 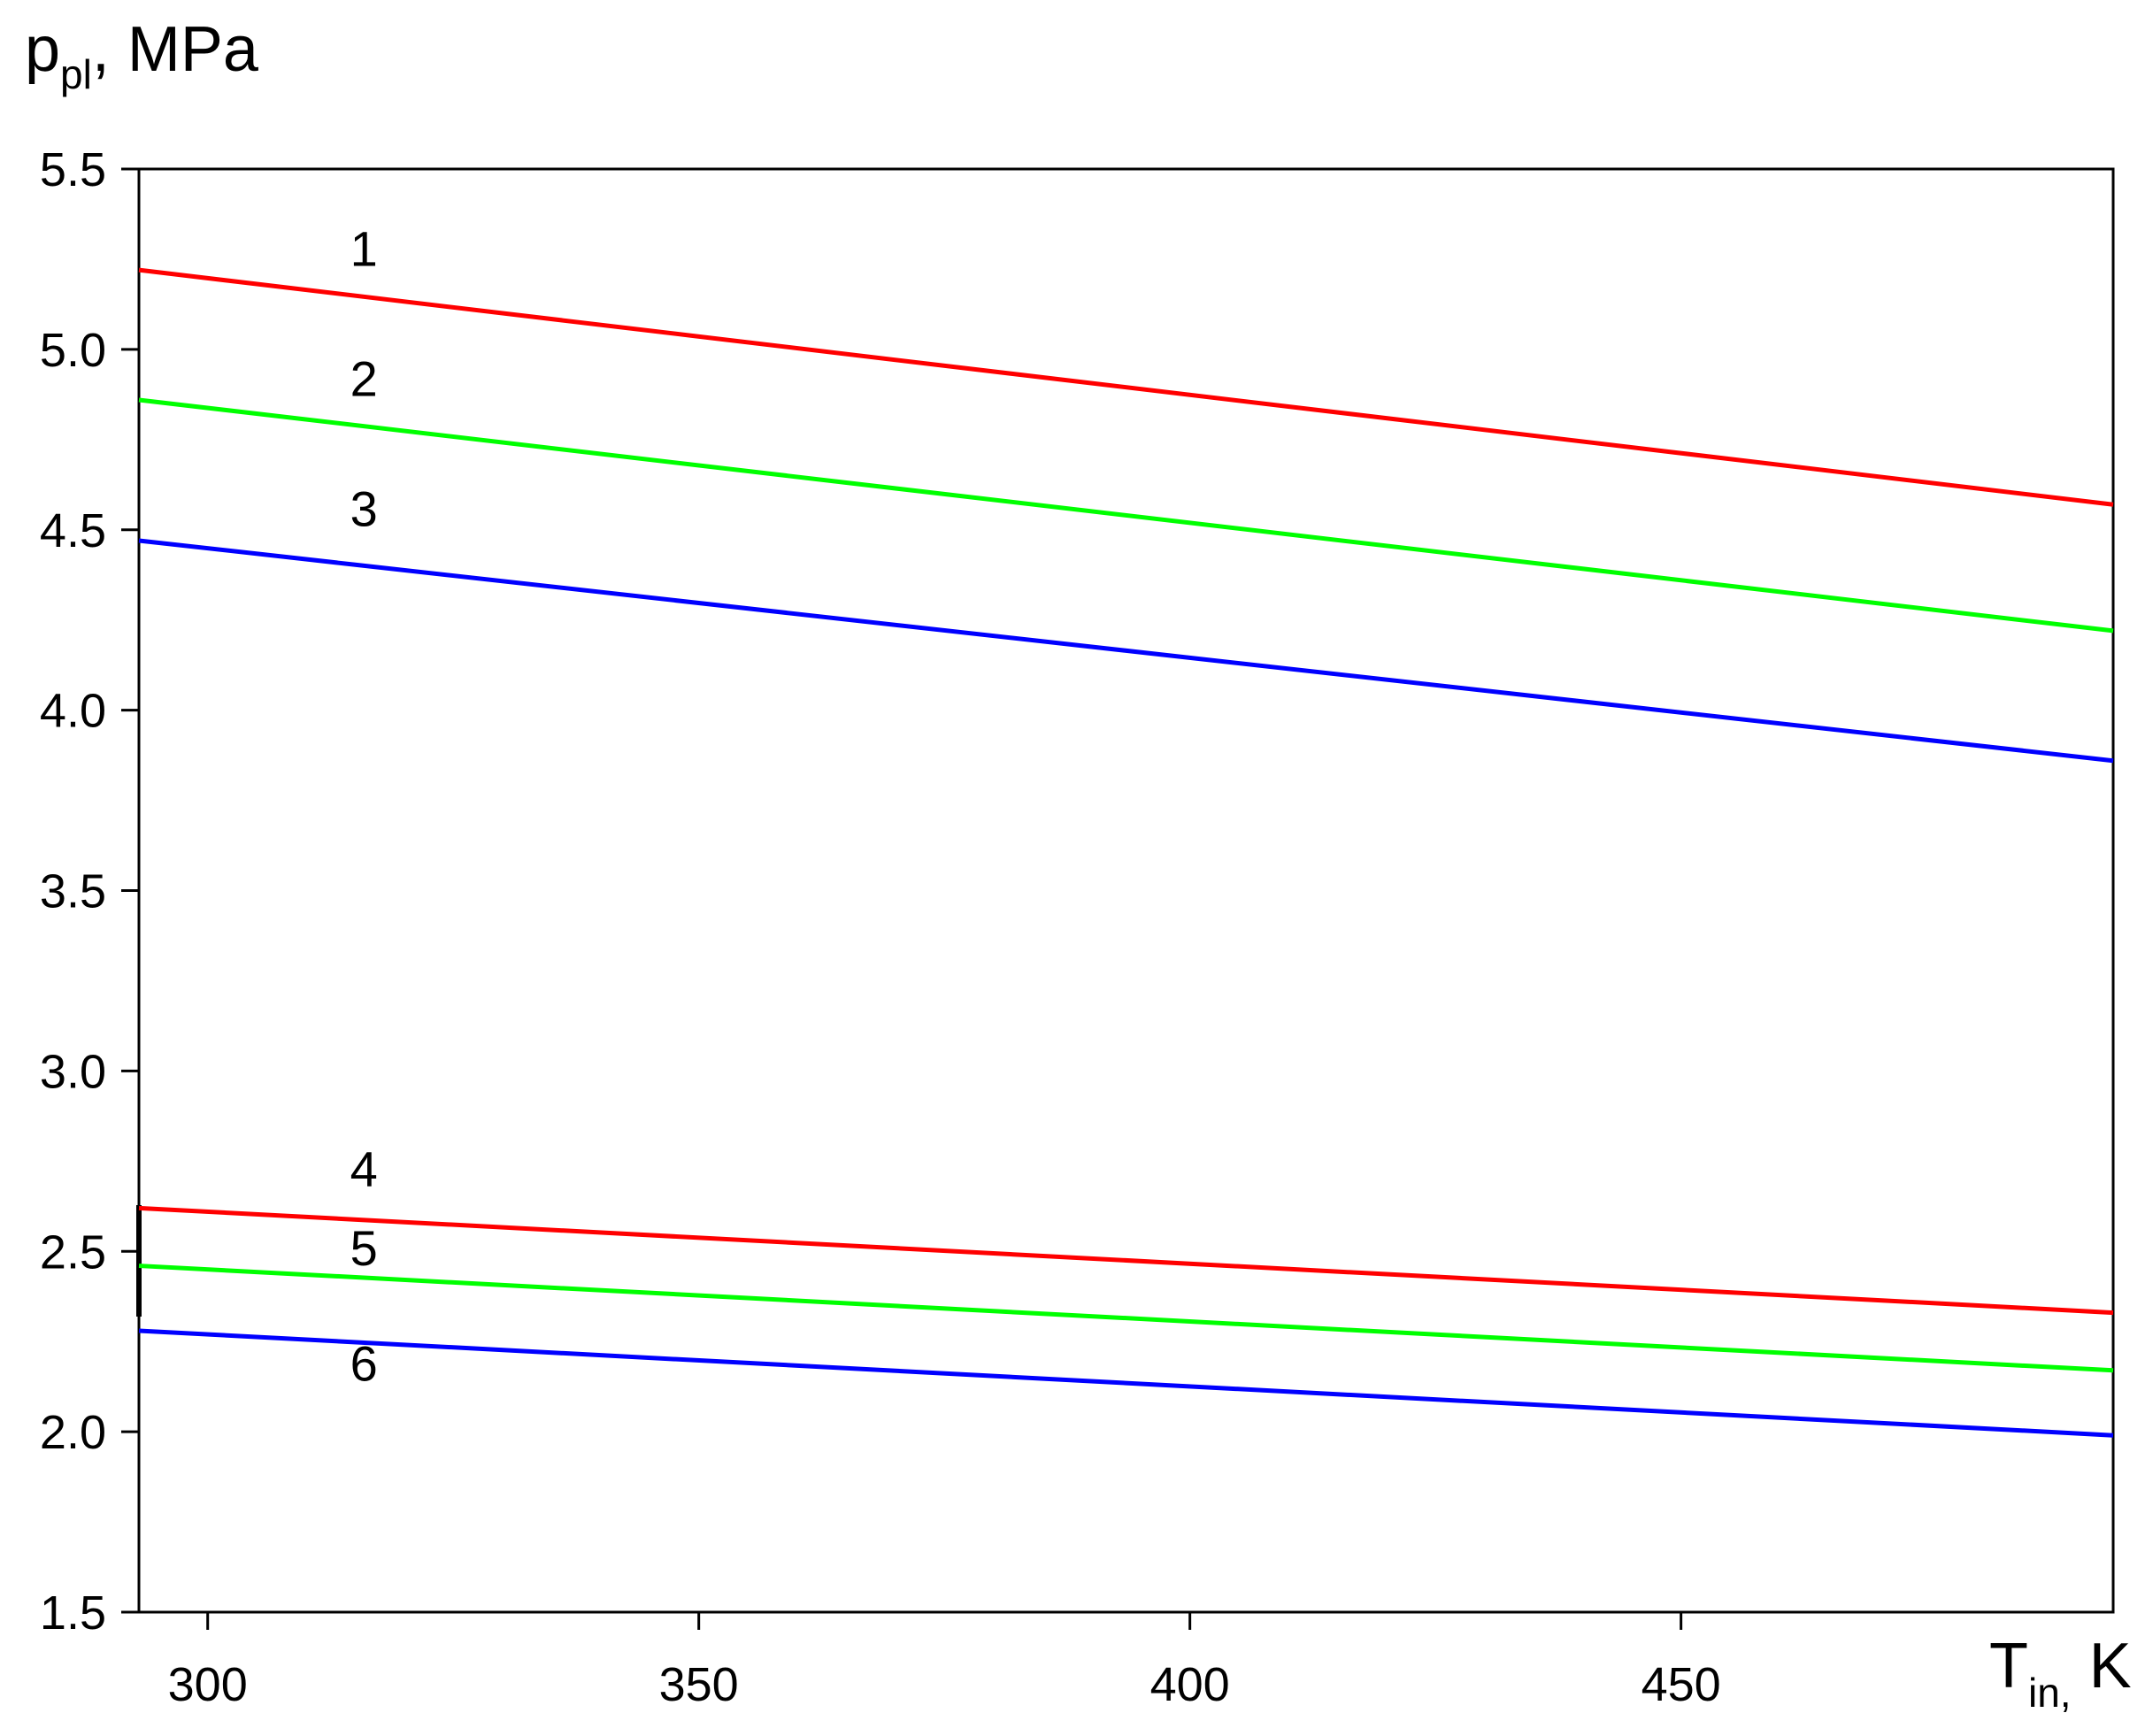 What do you see at coordinates (364, 1248) in the screenshot?
I see `curve-label-5: 5` at bounding box center [364, 1248].